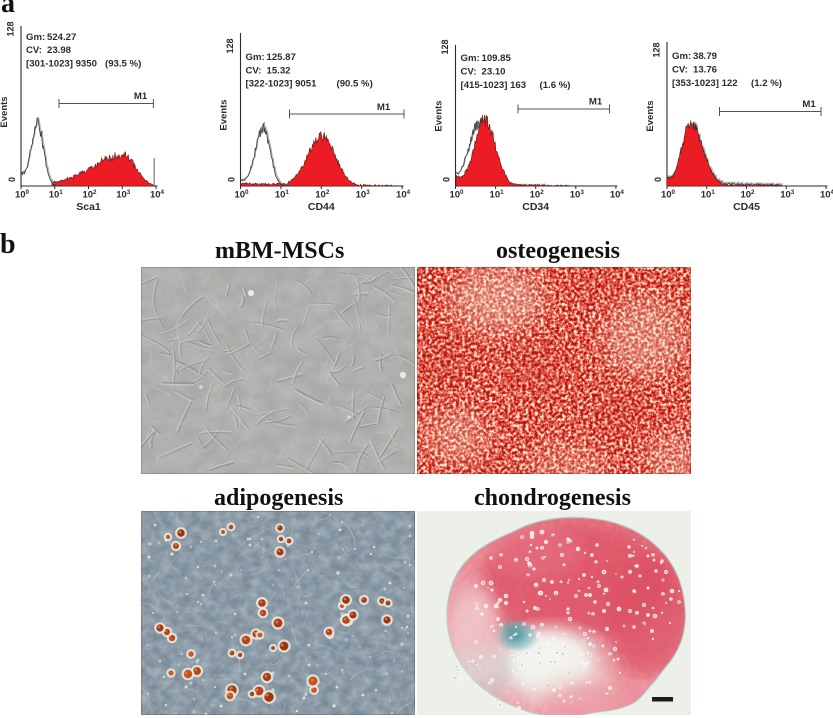 Image resolution: width=833 pixels, height=718 pixels. I want to click on svg-text: (90.5 %), so click(355, 84).